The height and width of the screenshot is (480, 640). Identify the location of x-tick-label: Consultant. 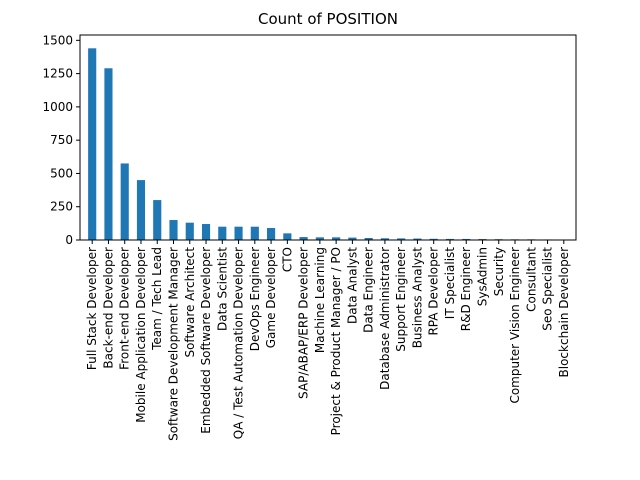
(531, 279).